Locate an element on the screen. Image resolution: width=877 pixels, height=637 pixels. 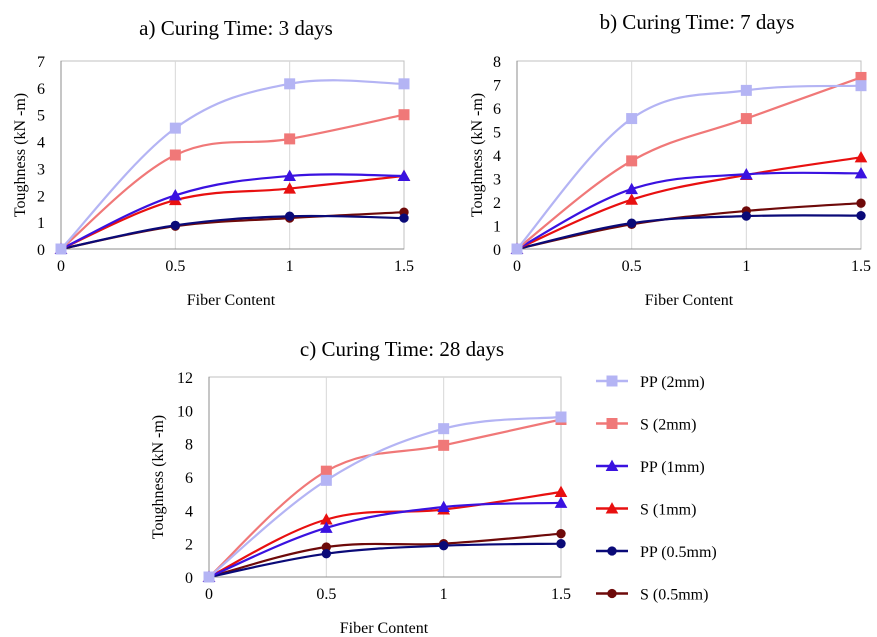
legend-item: S (2mm) is located at coordinates (646, 425).